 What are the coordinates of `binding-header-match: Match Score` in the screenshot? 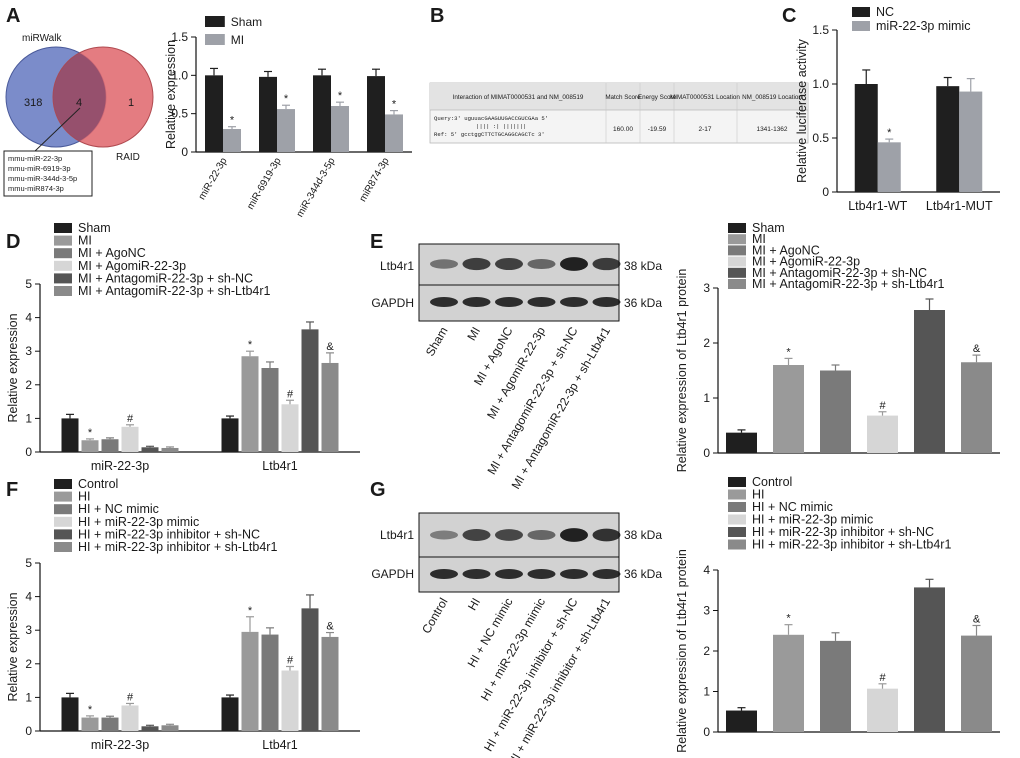 It's located at (623, 97).